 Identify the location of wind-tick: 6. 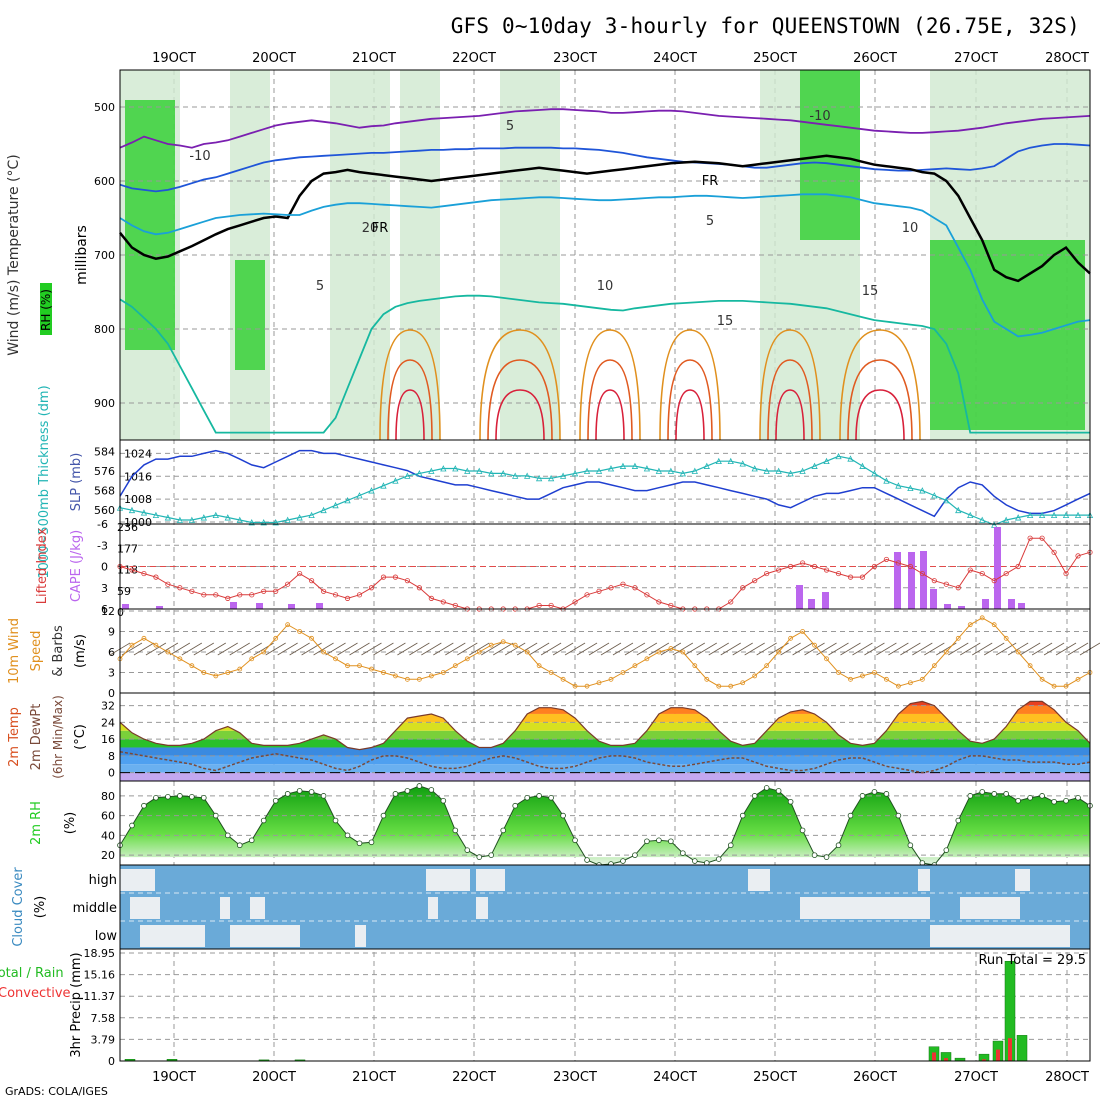
(111, 652).